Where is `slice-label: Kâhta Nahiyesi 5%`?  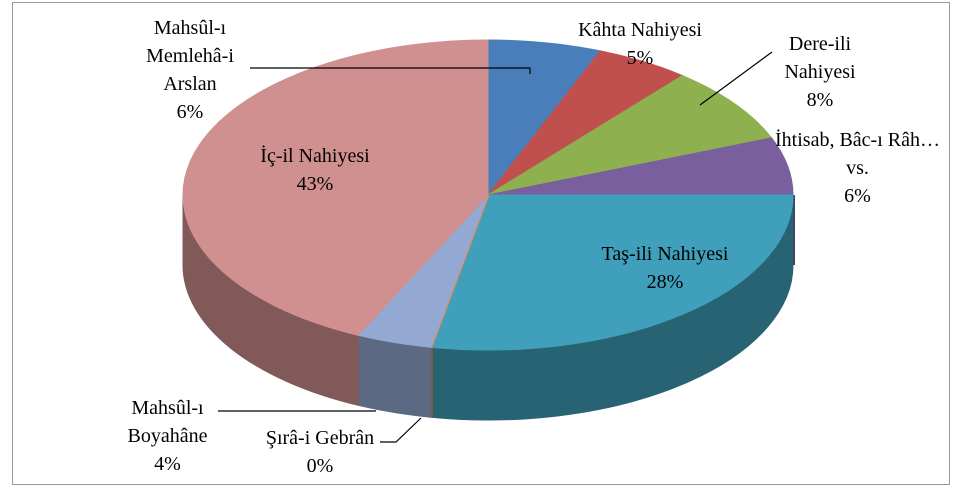
slice-label: Kâhta Nahiyesi 5% is located at coordinates (640, 44).